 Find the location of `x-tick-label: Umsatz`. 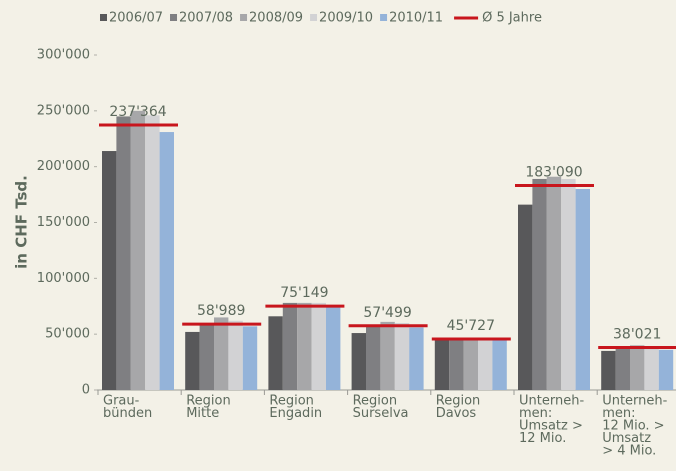

x-tick-label: Umsatz is located at coordinates (626, 438).